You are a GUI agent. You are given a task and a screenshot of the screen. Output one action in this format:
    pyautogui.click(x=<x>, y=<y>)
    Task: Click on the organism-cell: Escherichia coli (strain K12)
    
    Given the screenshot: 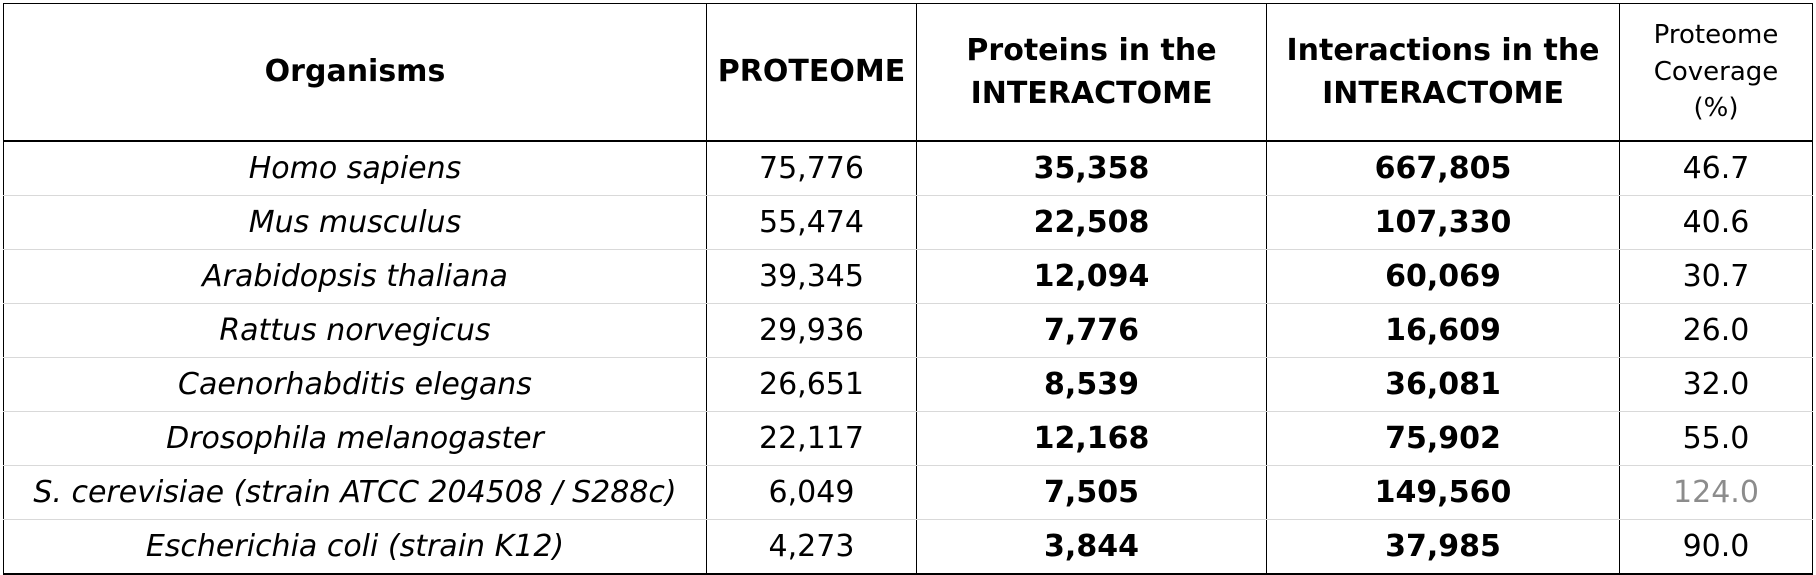 What is the action you would take?
    pyautogui.click(x=355, y=547)
    